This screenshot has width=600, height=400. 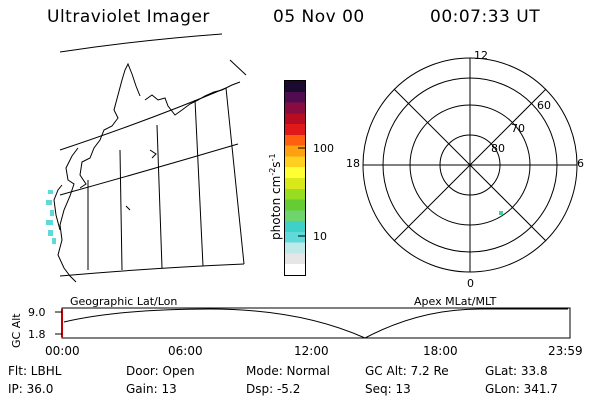 What do you see at coordinates (319, 17) in the screenshot?
I see `date-label: 05 Nov 00` at bounding box center [319, 17].